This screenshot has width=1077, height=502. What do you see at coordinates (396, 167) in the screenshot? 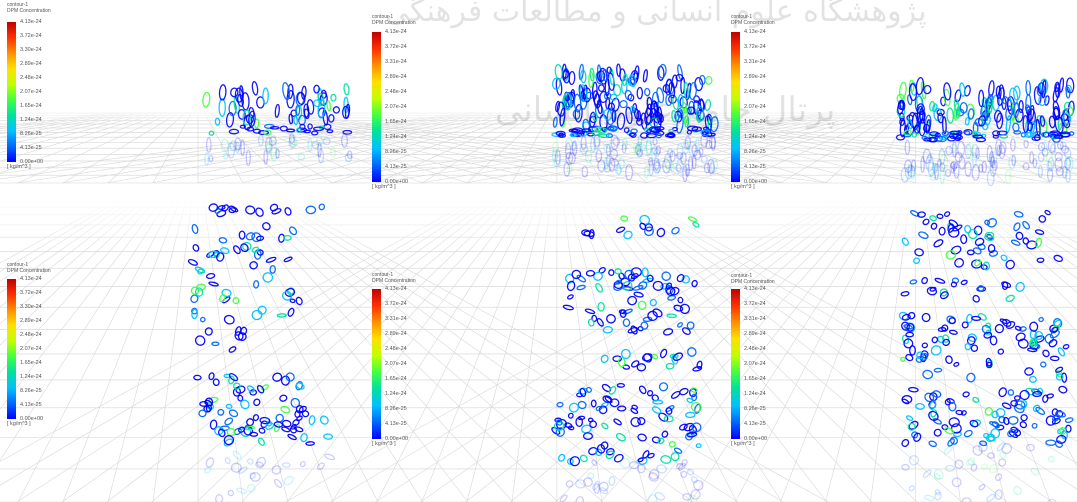
I see `legend-tick-label: 4.13e-25` at bounding box center [396, 167].